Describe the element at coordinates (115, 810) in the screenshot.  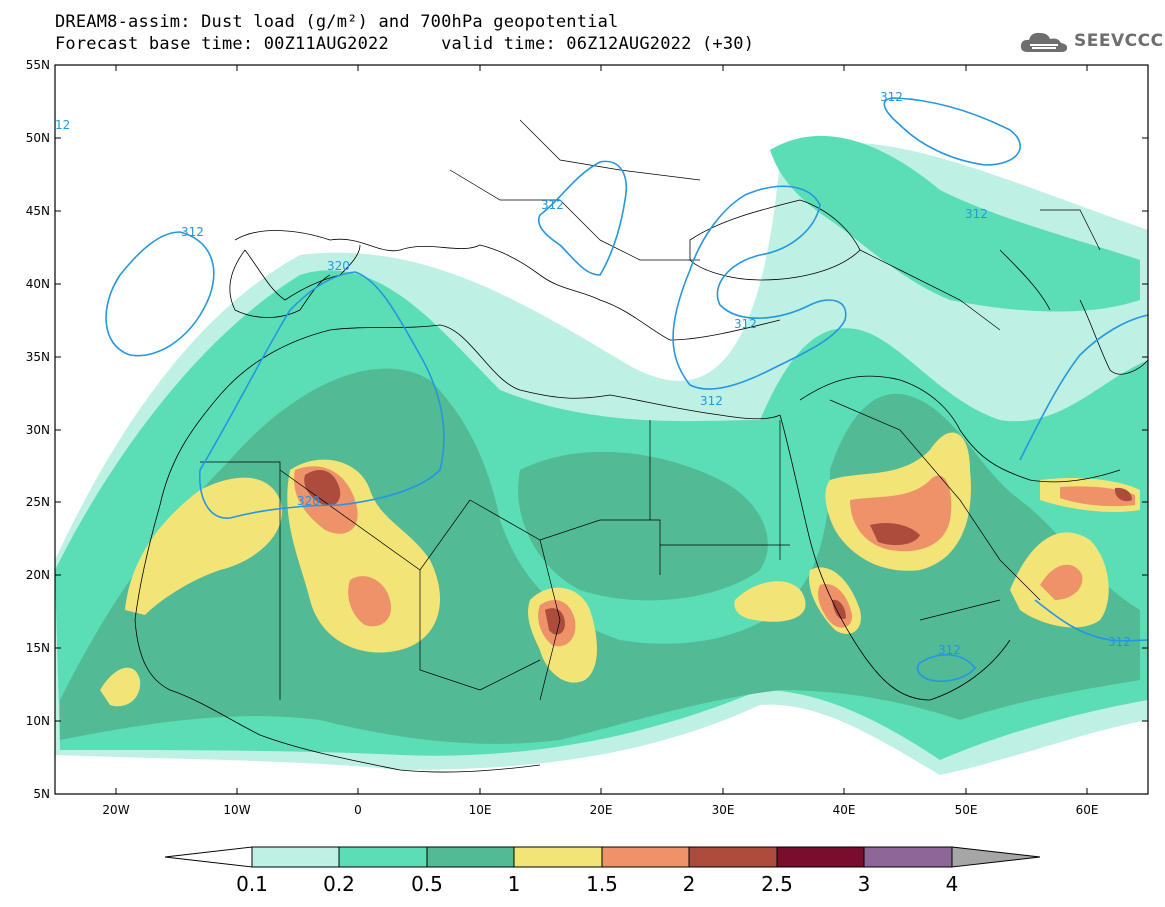
I see `lon-tick-label: 20W` at that location.